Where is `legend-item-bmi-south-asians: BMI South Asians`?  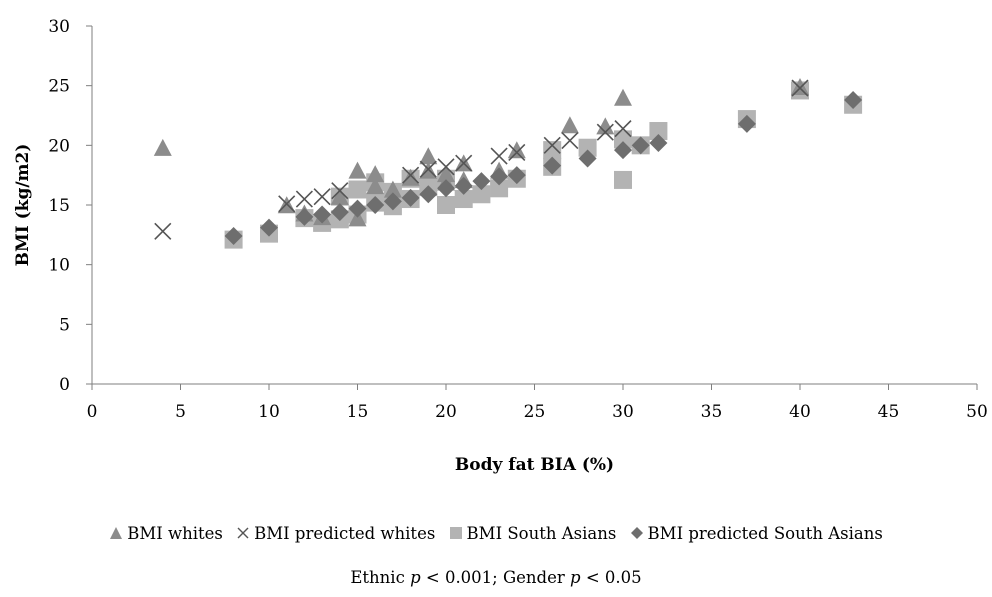
legend-item-bmi-south-asians: BMI South Asians is located at coordinates (533, 533).